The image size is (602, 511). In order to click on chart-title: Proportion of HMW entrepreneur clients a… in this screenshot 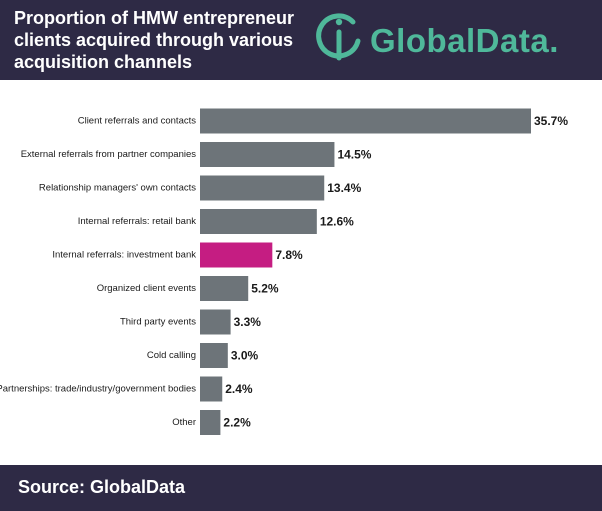, I will do `click(154, 40)`.